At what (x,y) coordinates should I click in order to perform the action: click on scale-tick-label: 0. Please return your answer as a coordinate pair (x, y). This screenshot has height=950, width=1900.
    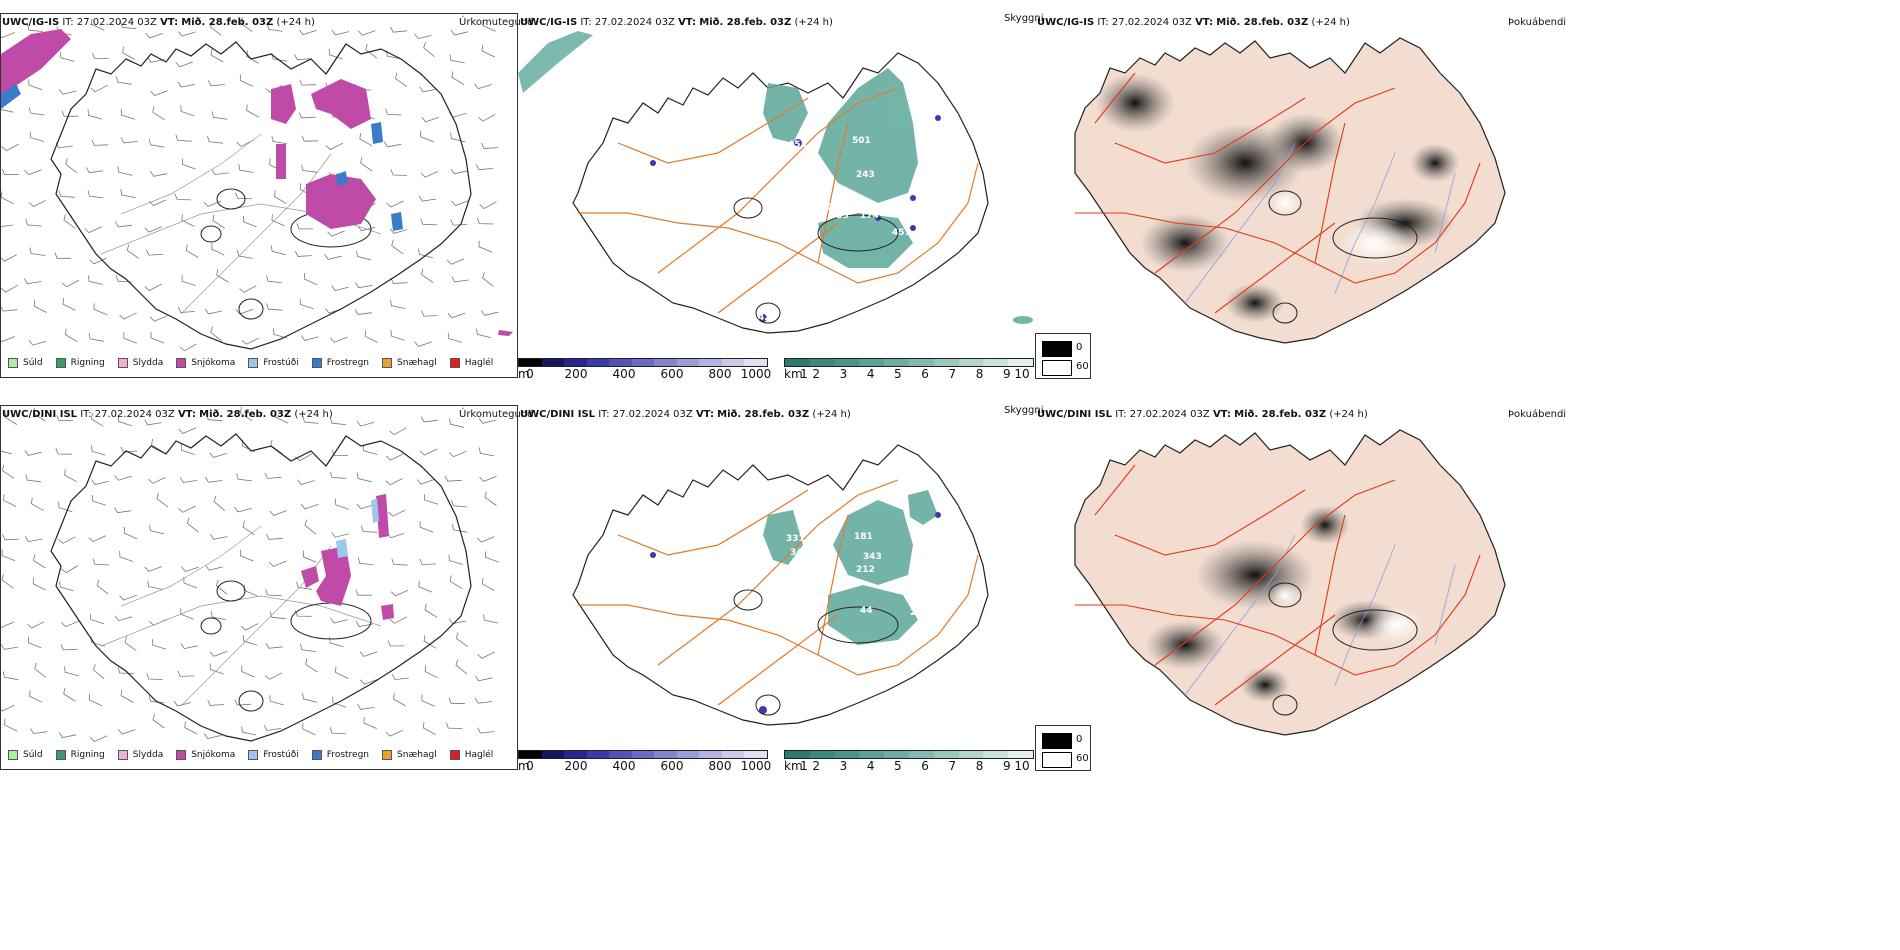
    Looking at the image, I should click on (530, 374).